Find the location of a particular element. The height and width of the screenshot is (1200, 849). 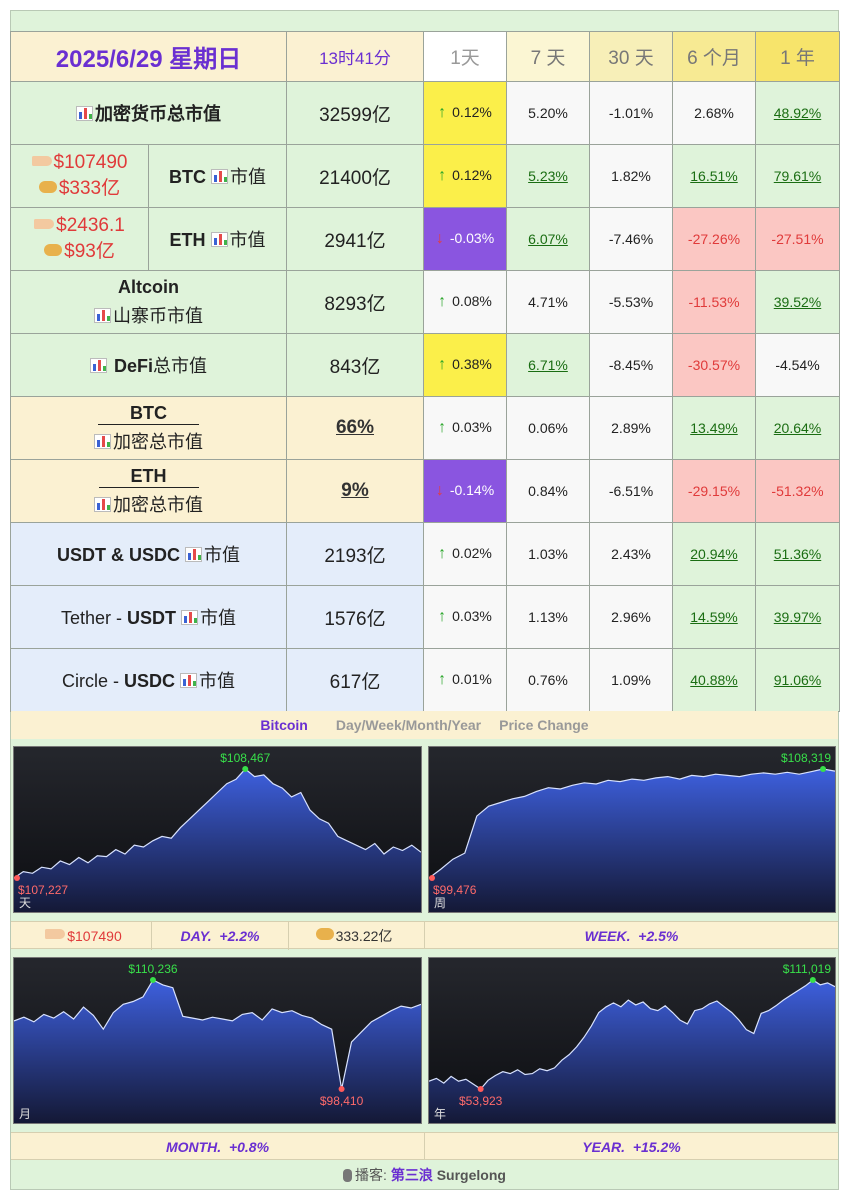

change-1y: 20.64% is located at coordinates (797, 428).